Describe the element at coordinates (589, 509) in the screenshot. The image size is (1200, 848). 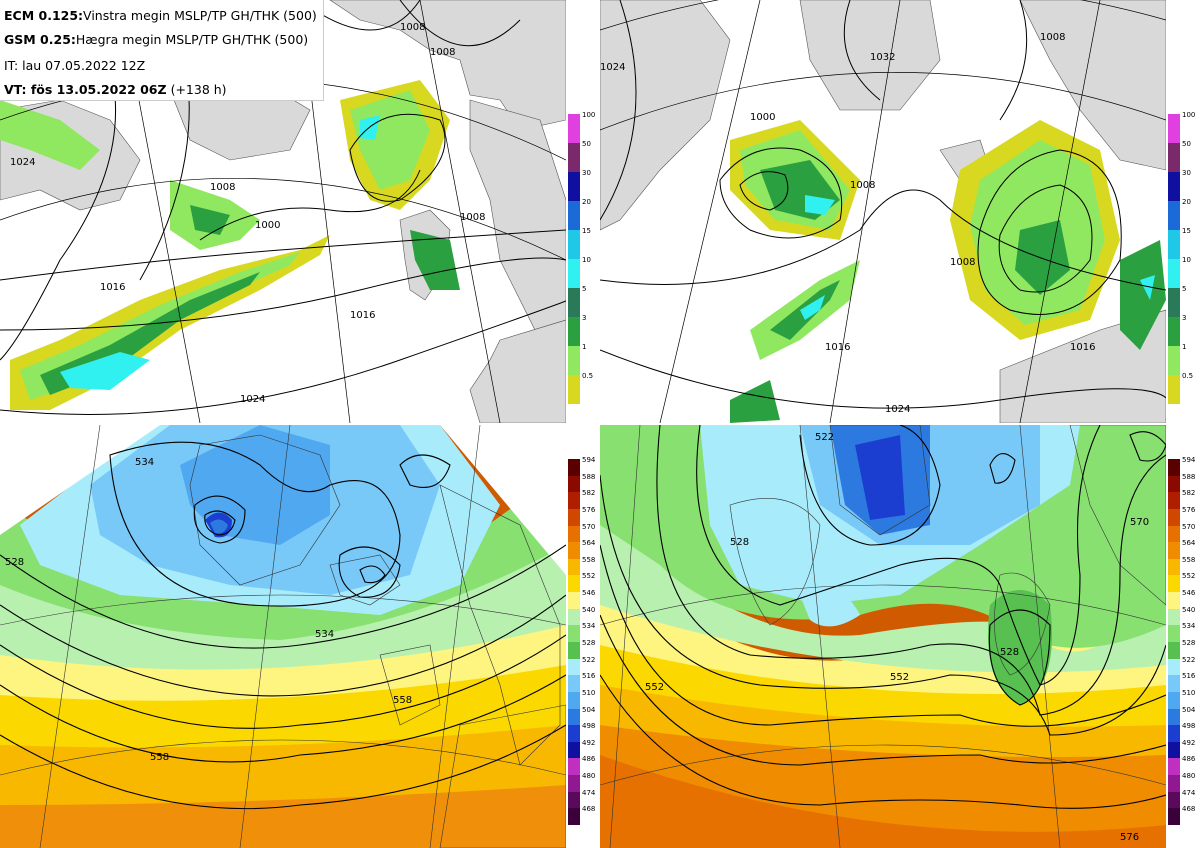
I see `colorbar-tick-label: 576` at that location.